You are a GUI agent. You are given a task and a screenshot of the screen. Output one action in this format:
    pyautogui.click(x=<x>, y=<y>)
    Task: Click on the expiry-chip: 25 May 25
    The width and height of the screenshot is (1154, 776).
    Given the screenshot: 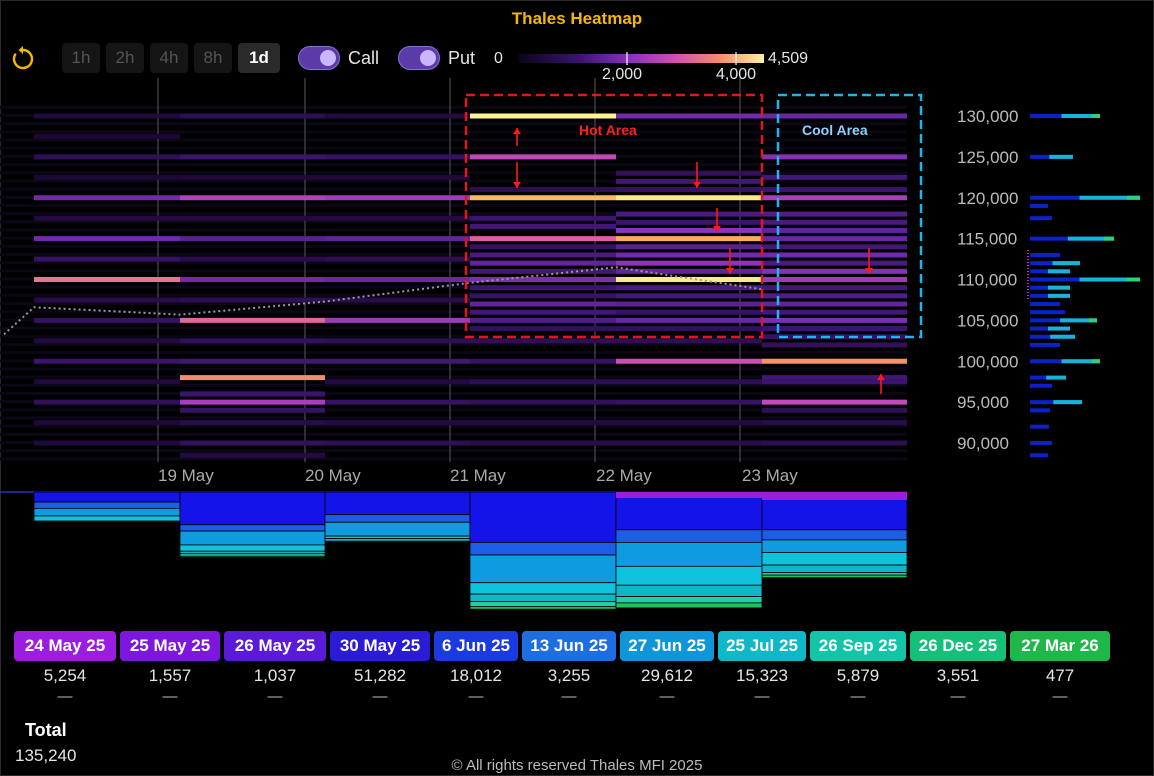 What is the action you would take?
    pyautogui.click(x=170, y=646)
    